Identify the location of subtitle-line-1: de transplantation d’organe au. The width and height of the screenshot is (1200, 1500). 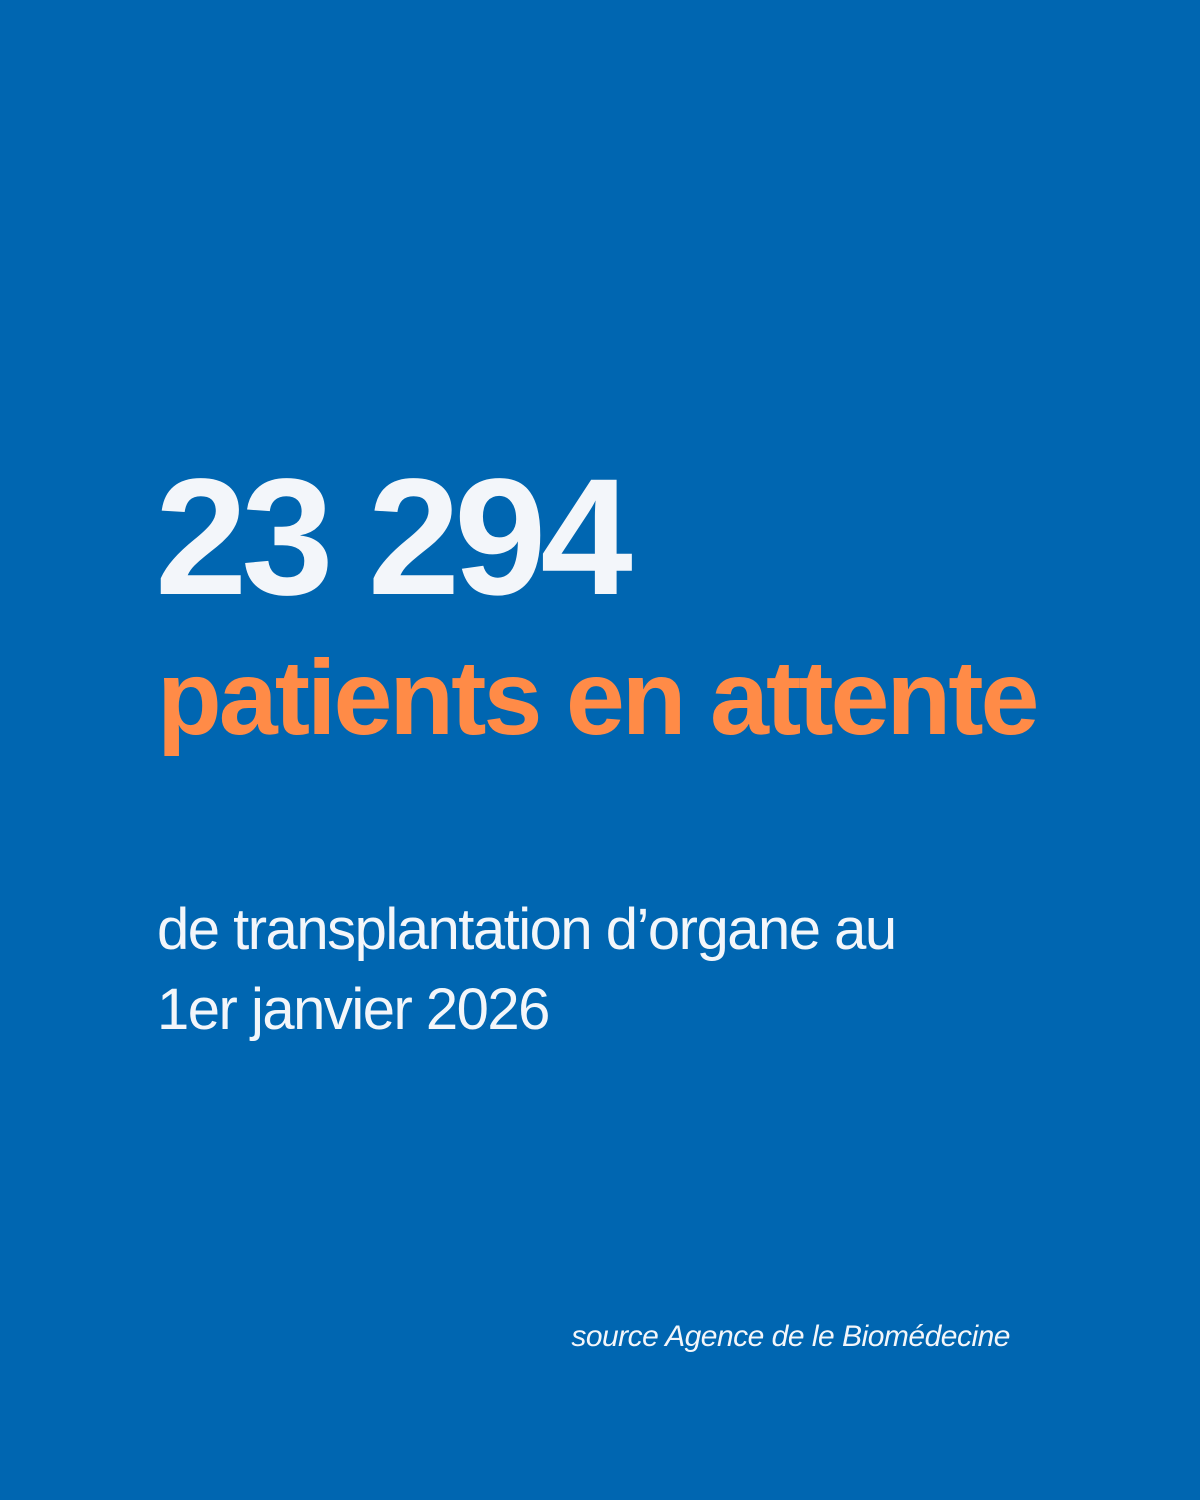
(527, 929).